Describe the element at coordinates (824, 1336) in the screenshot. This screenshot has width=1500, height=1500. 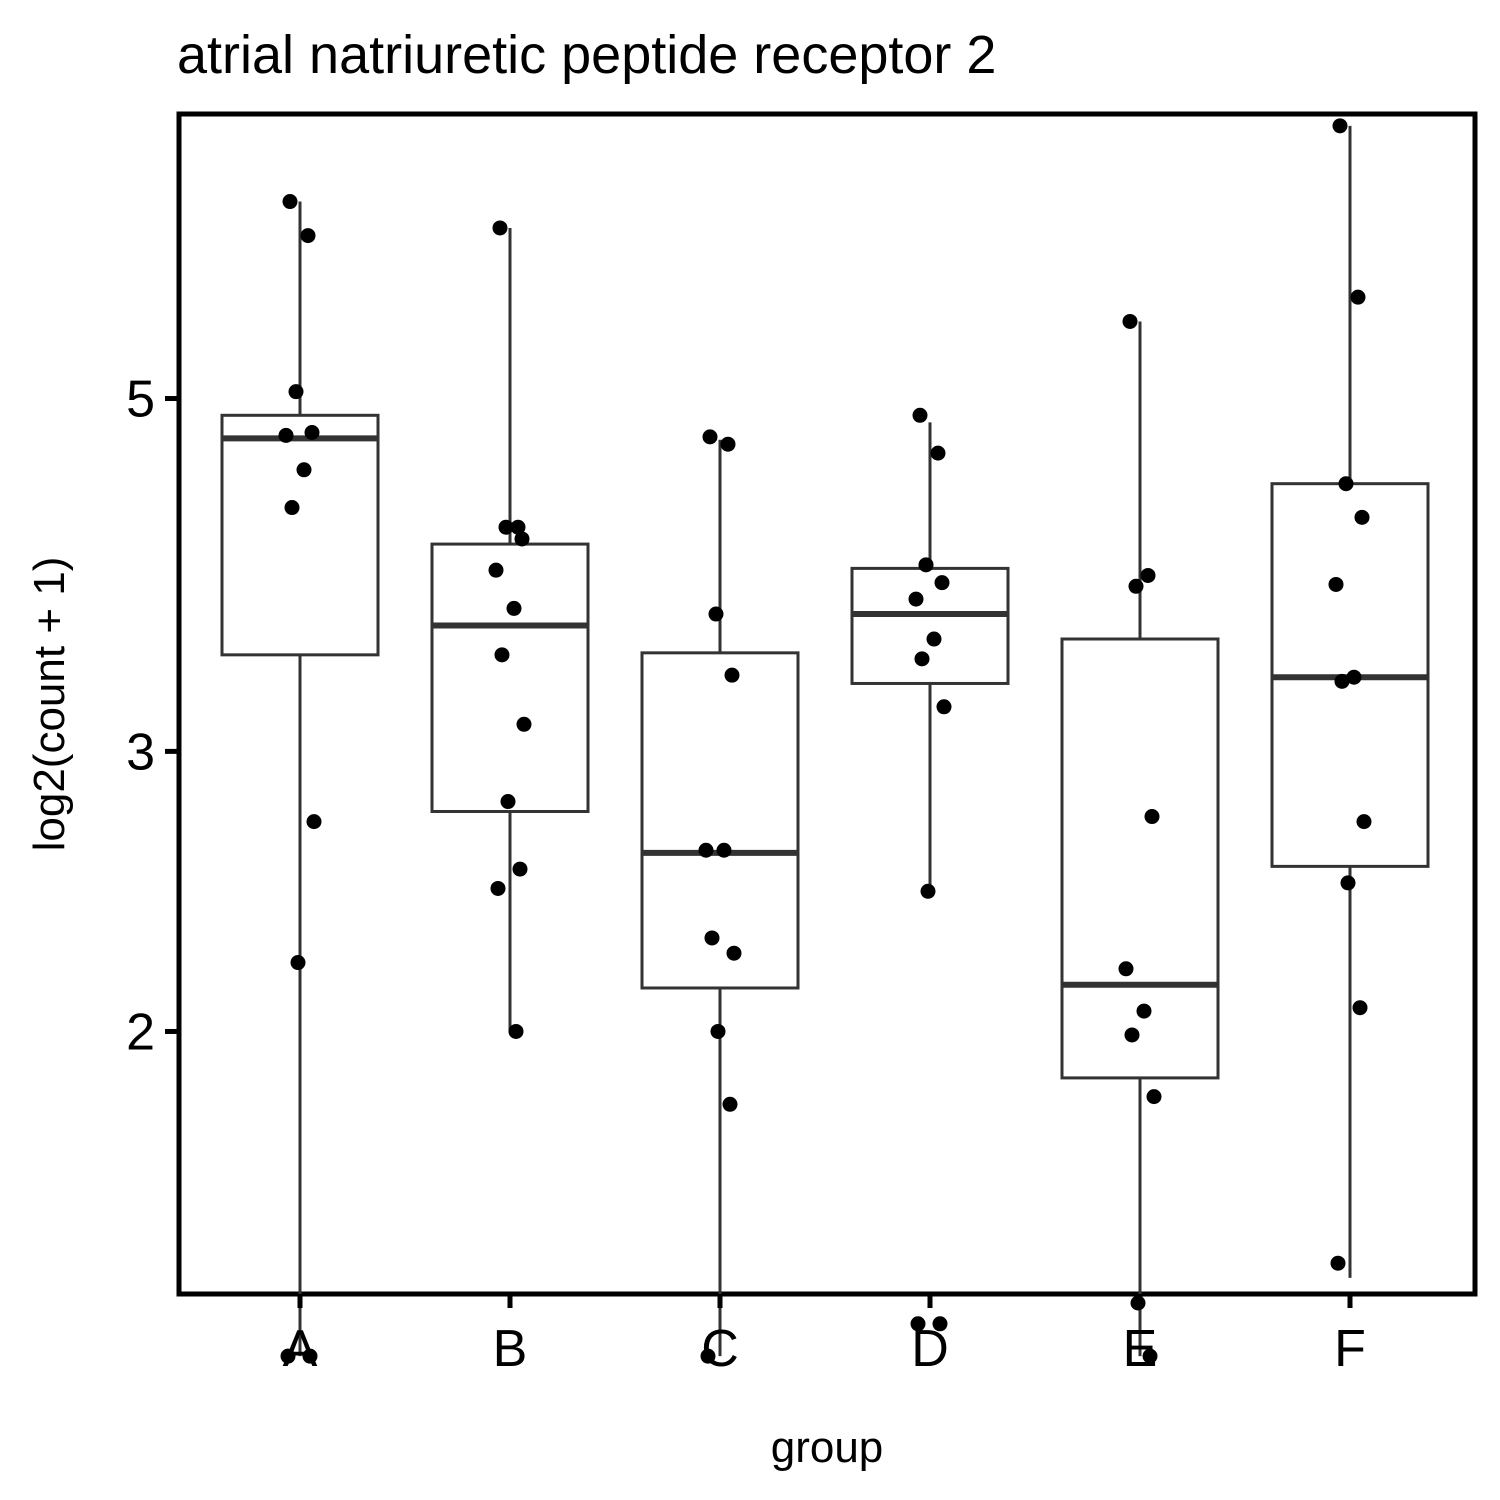
I see `x-axis: A B C D E F` at that location.